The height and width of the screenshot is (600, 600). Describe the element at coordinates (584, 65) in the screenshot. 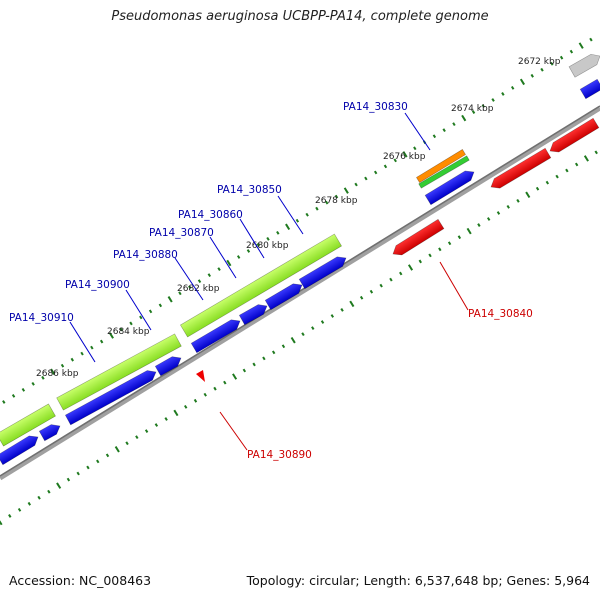

I see `grey-feature` at that location.